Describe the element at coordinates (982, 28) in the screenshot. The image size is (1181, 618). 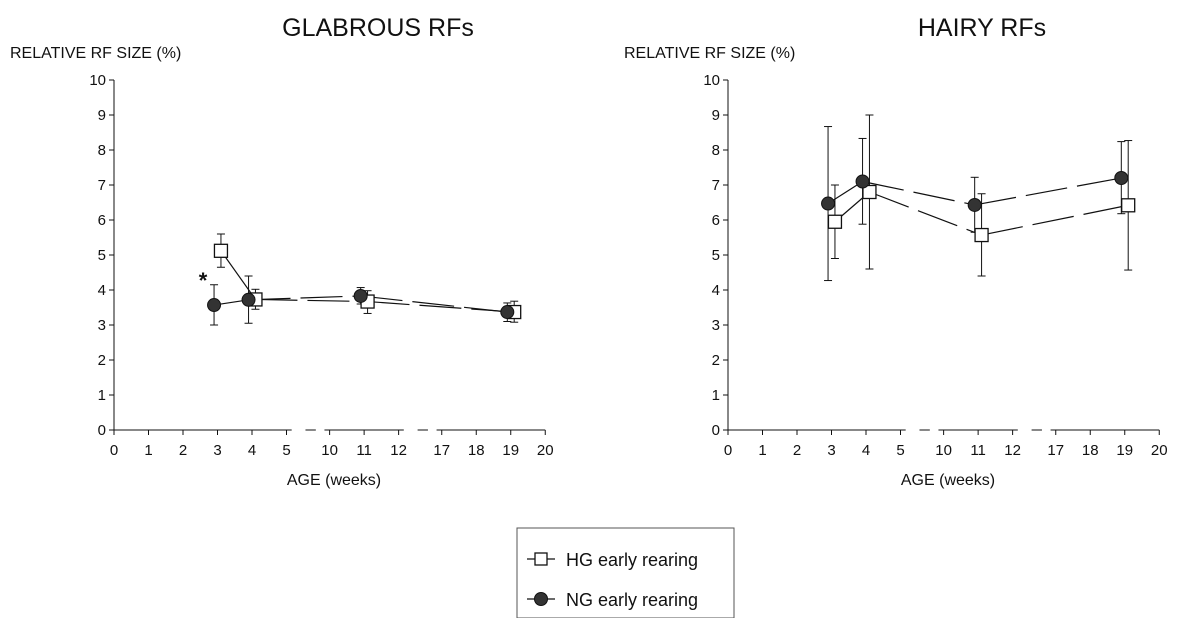
I see `hairy-chart-title: HAIRY RFs` at that location.